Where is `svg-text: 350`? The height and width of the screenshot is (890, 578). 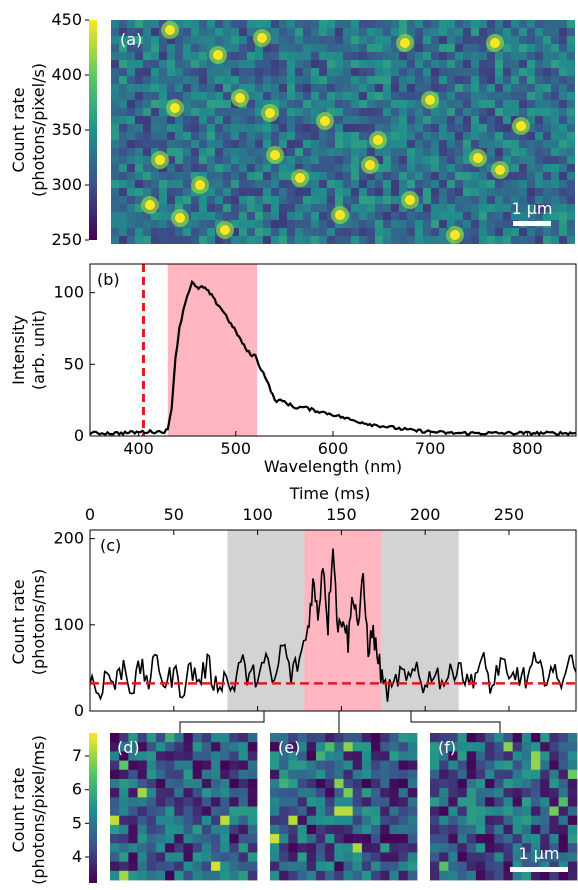
svg-text: 350 is located at coordinates (66, 129).